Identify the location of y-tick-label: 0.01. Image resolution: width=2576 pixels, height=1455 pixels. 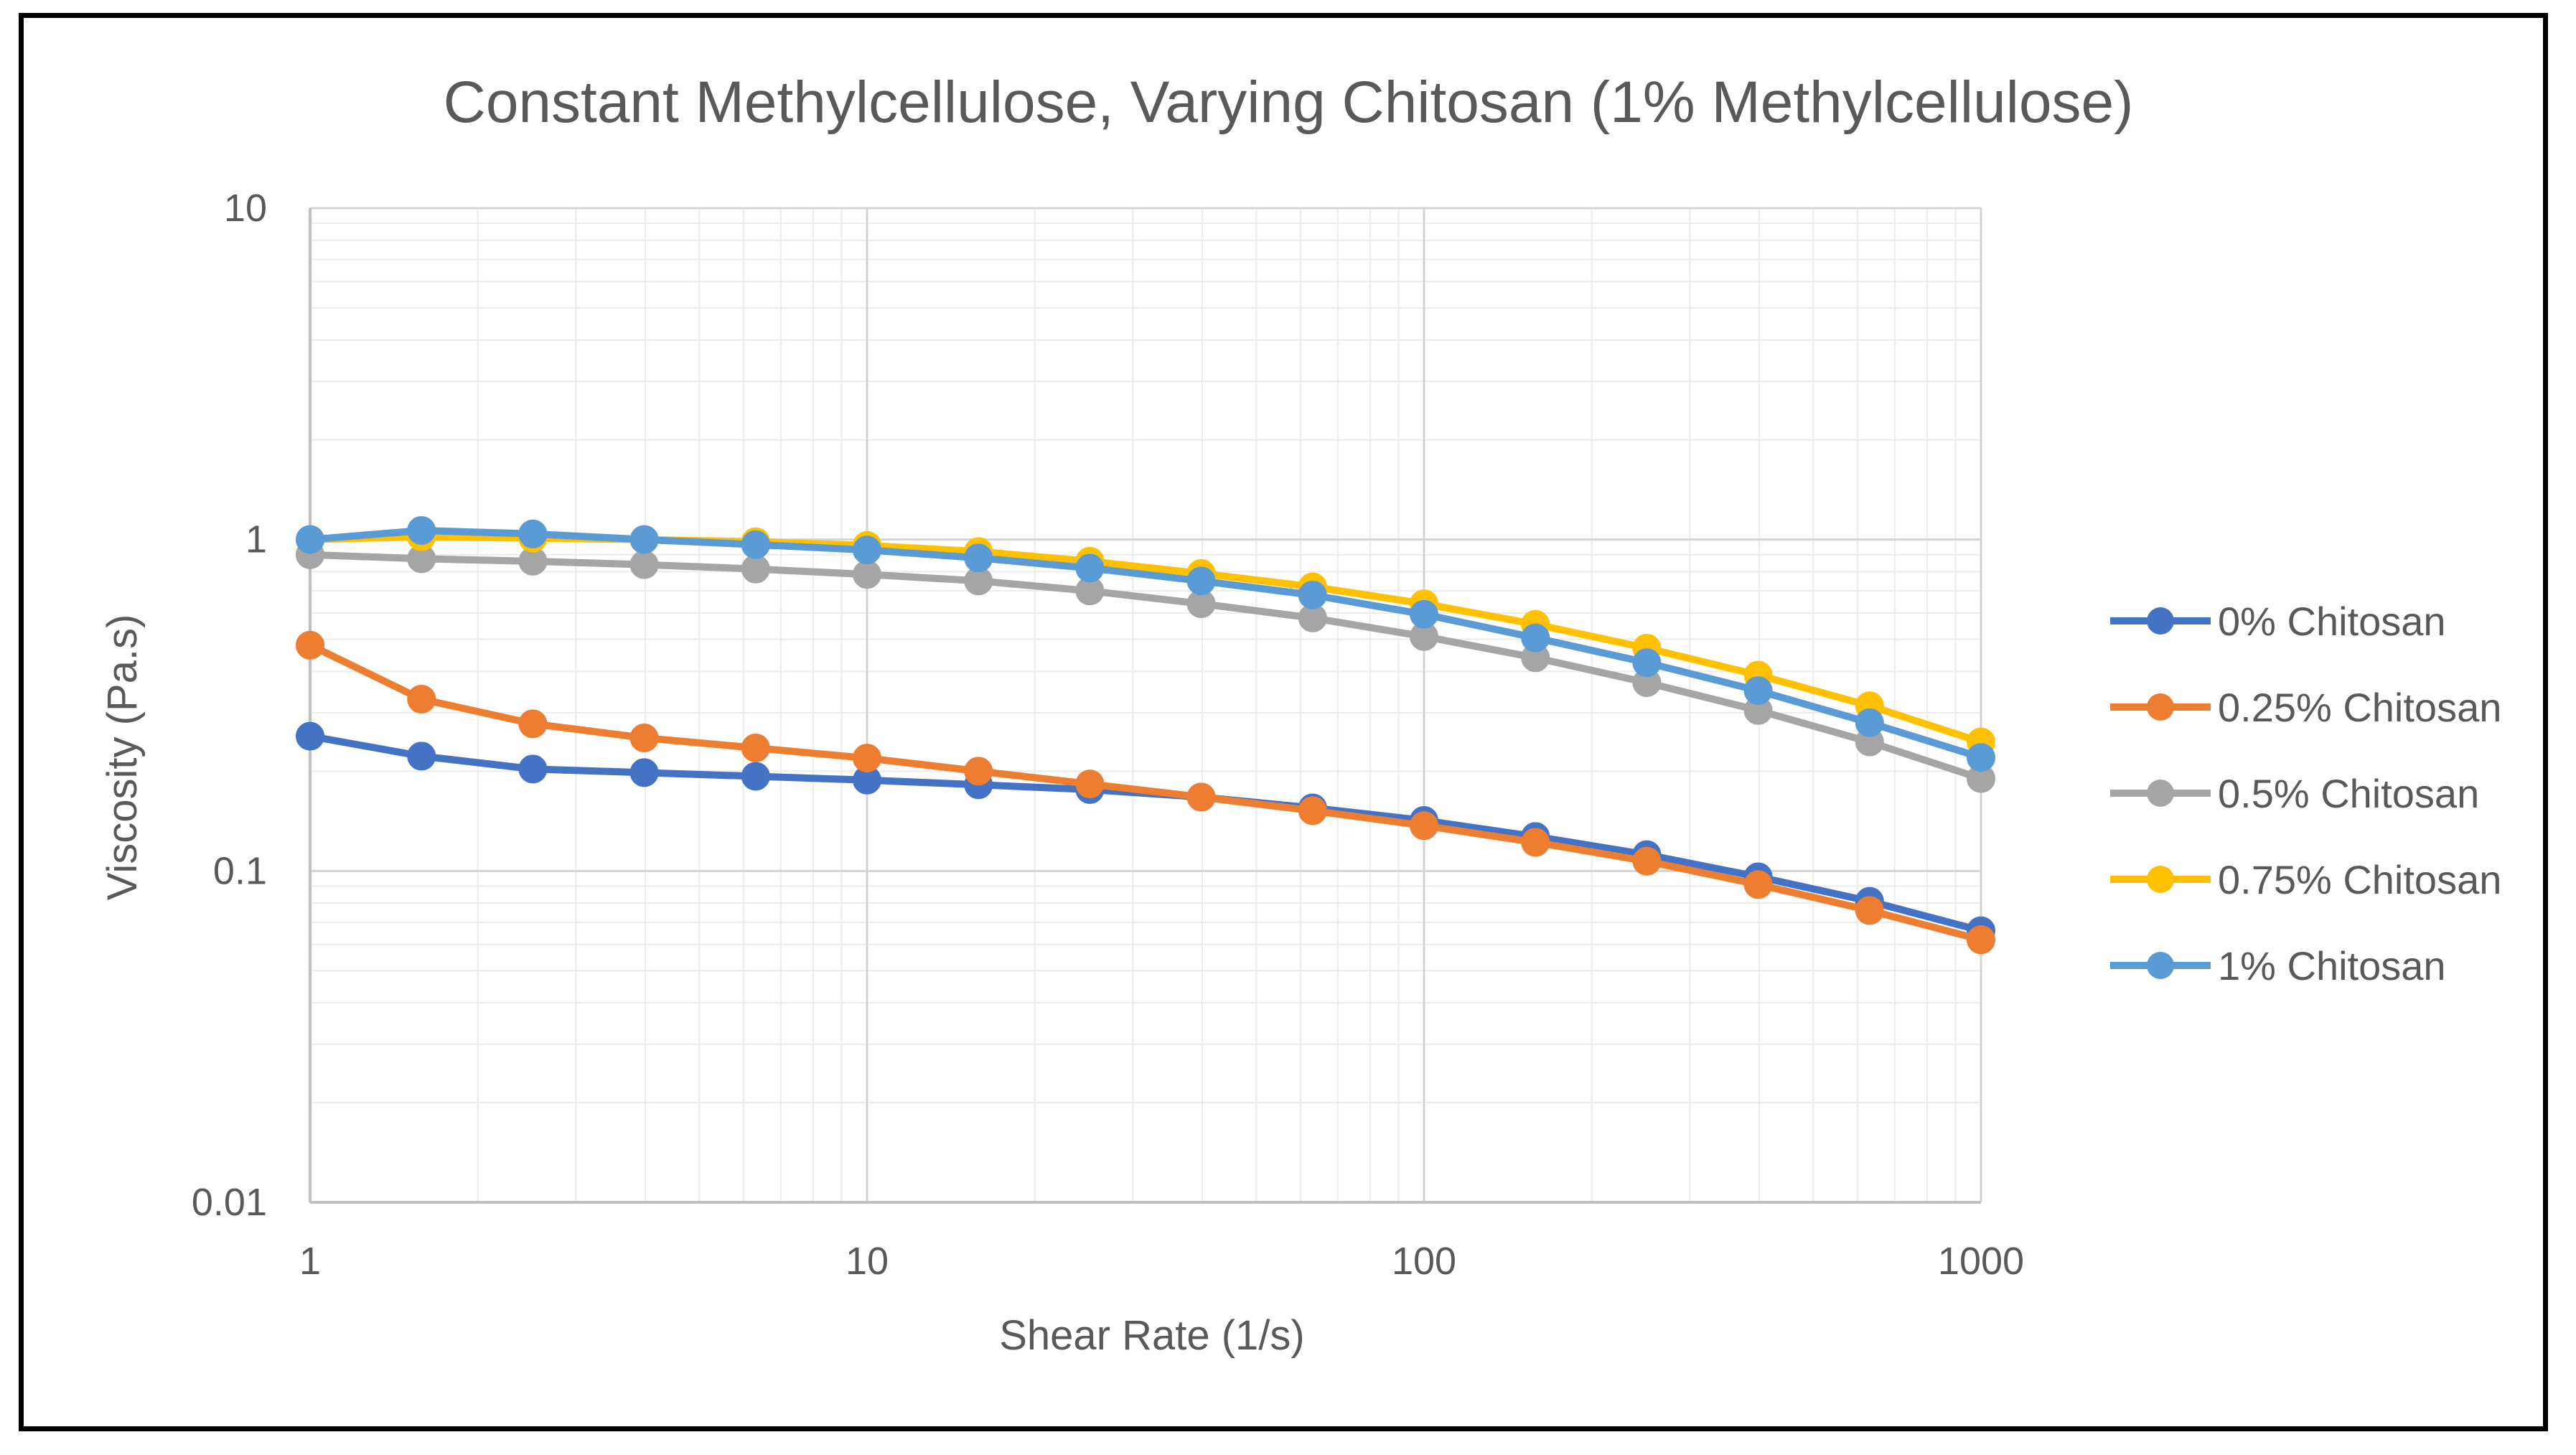
(230, 1202).